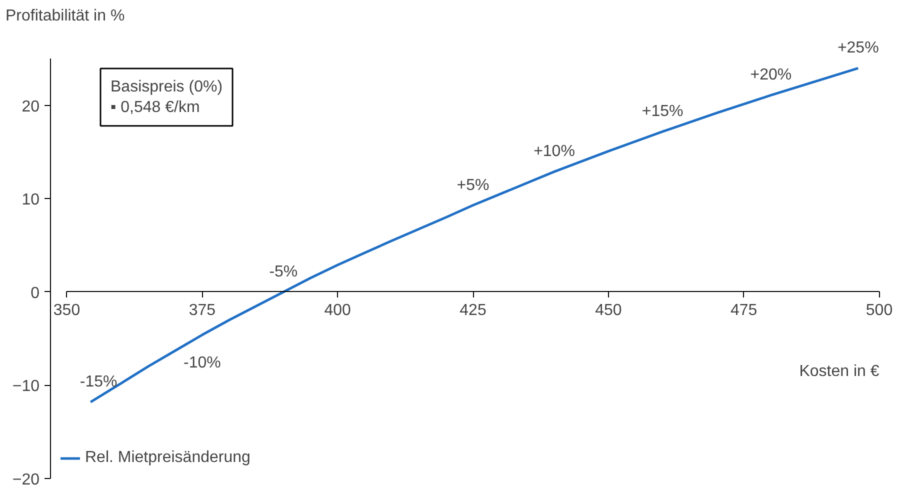 This screenshot has height=491, width=903. What do you see at coordinates (31, 107) in the screenshot?
I see `y-tick-label: 20` at bounding box center [31, 107].